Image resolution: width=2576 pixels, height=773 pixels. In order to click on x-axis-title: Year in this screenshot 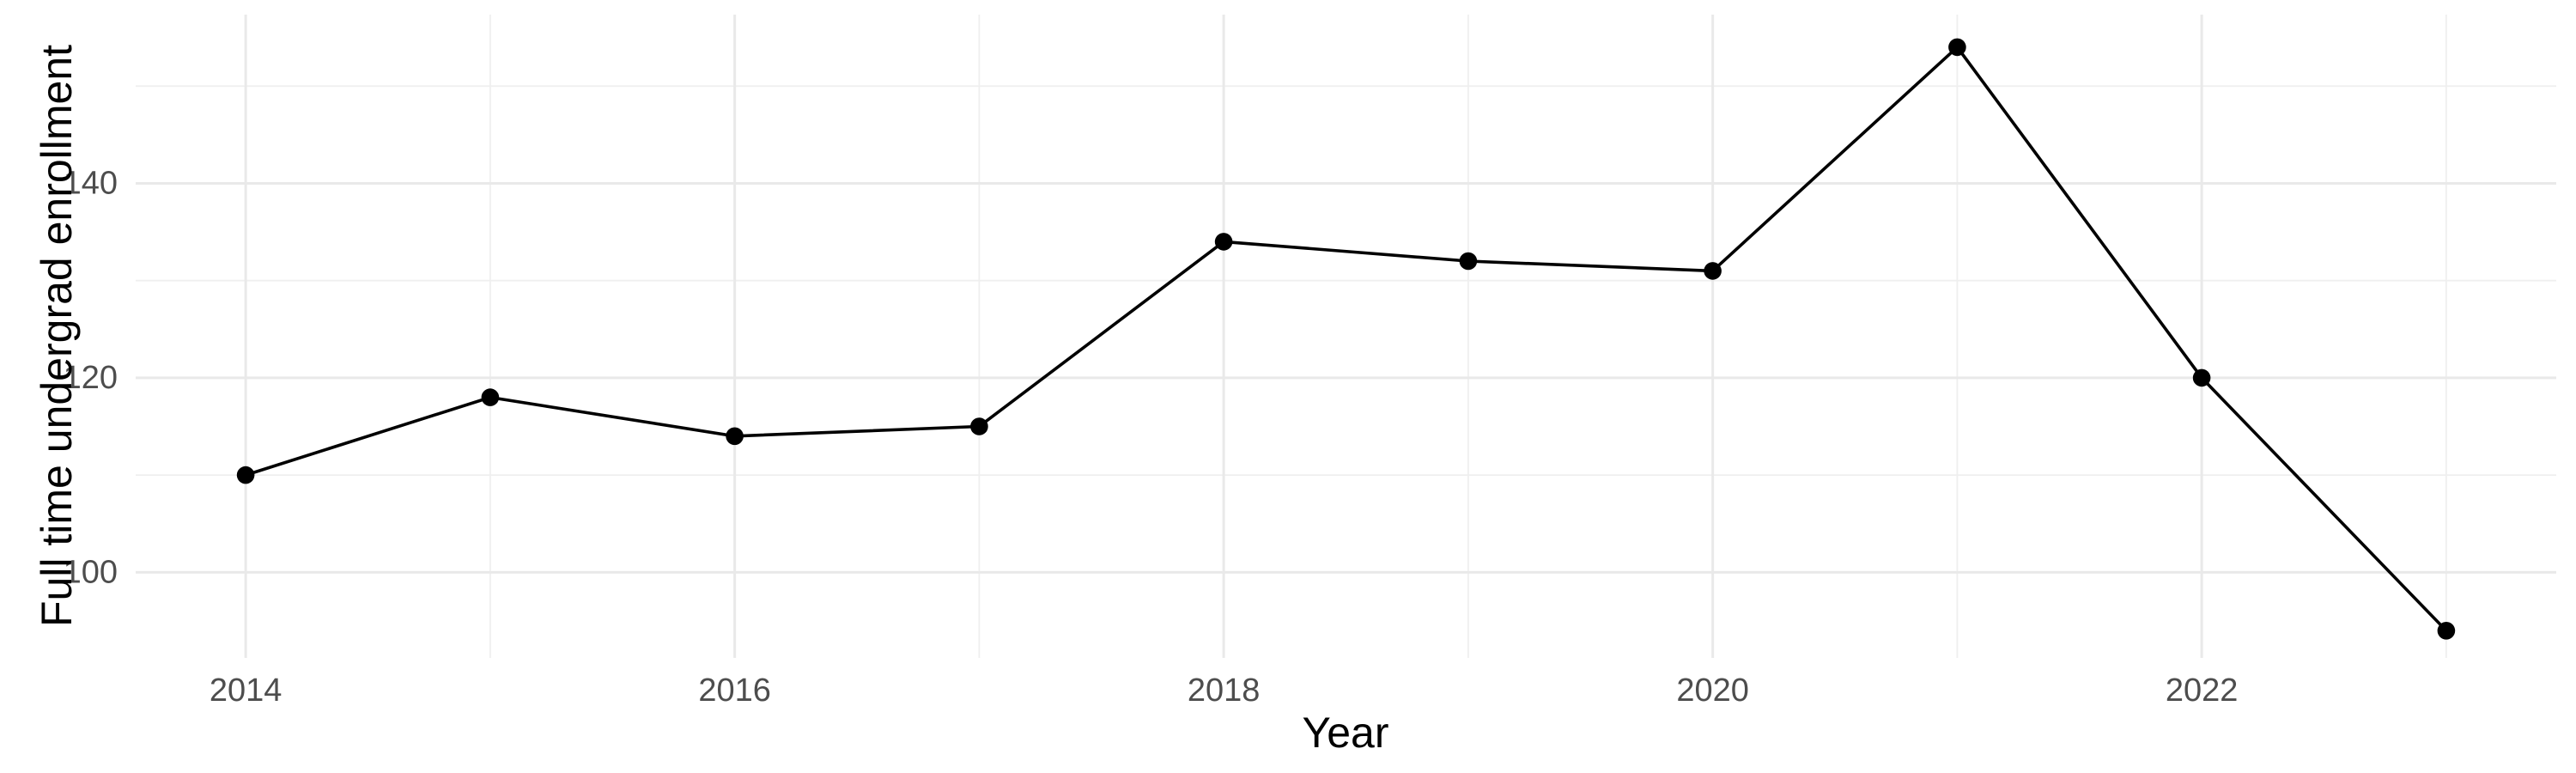, I will do `click(1345, 733)`.